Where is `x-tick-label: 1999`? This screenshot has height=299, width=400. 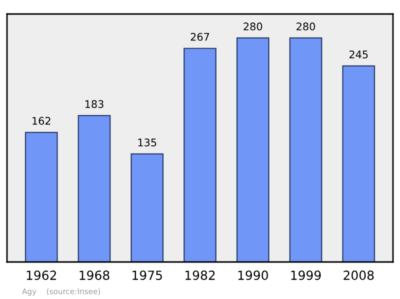
x-tick-label: 1999 is located at coordinates (306, 275).